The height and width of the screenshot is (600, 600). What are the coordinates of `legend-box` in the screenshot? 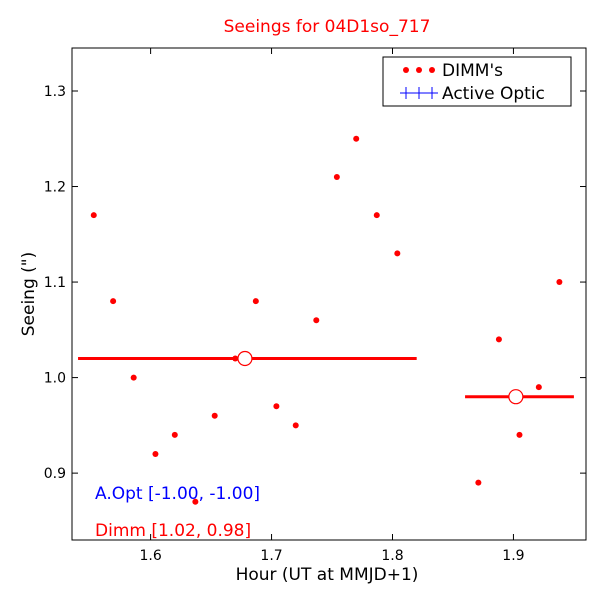 It's located at (477, 81).